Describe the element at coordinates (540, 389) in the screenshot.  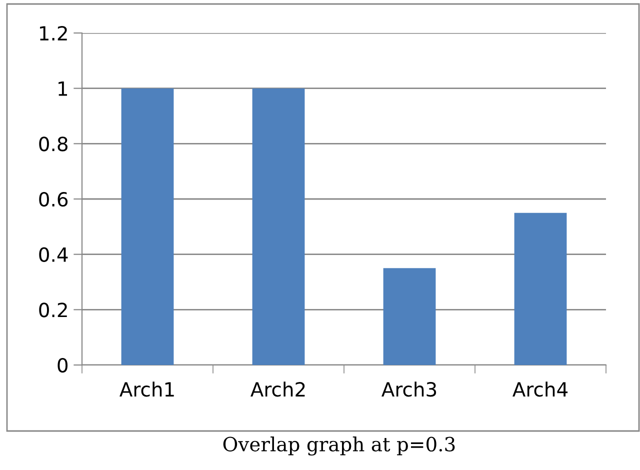
I see `x-tick-label: Arch4` at that location.